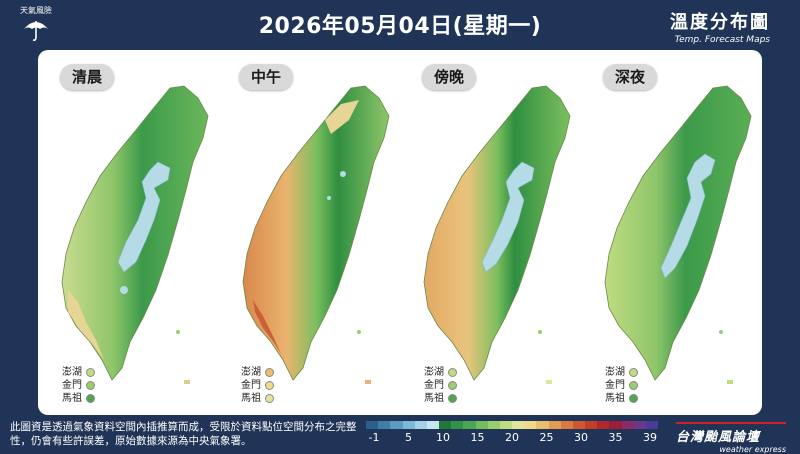  I want to click on color-scale-label: 20, so click(512, 437).